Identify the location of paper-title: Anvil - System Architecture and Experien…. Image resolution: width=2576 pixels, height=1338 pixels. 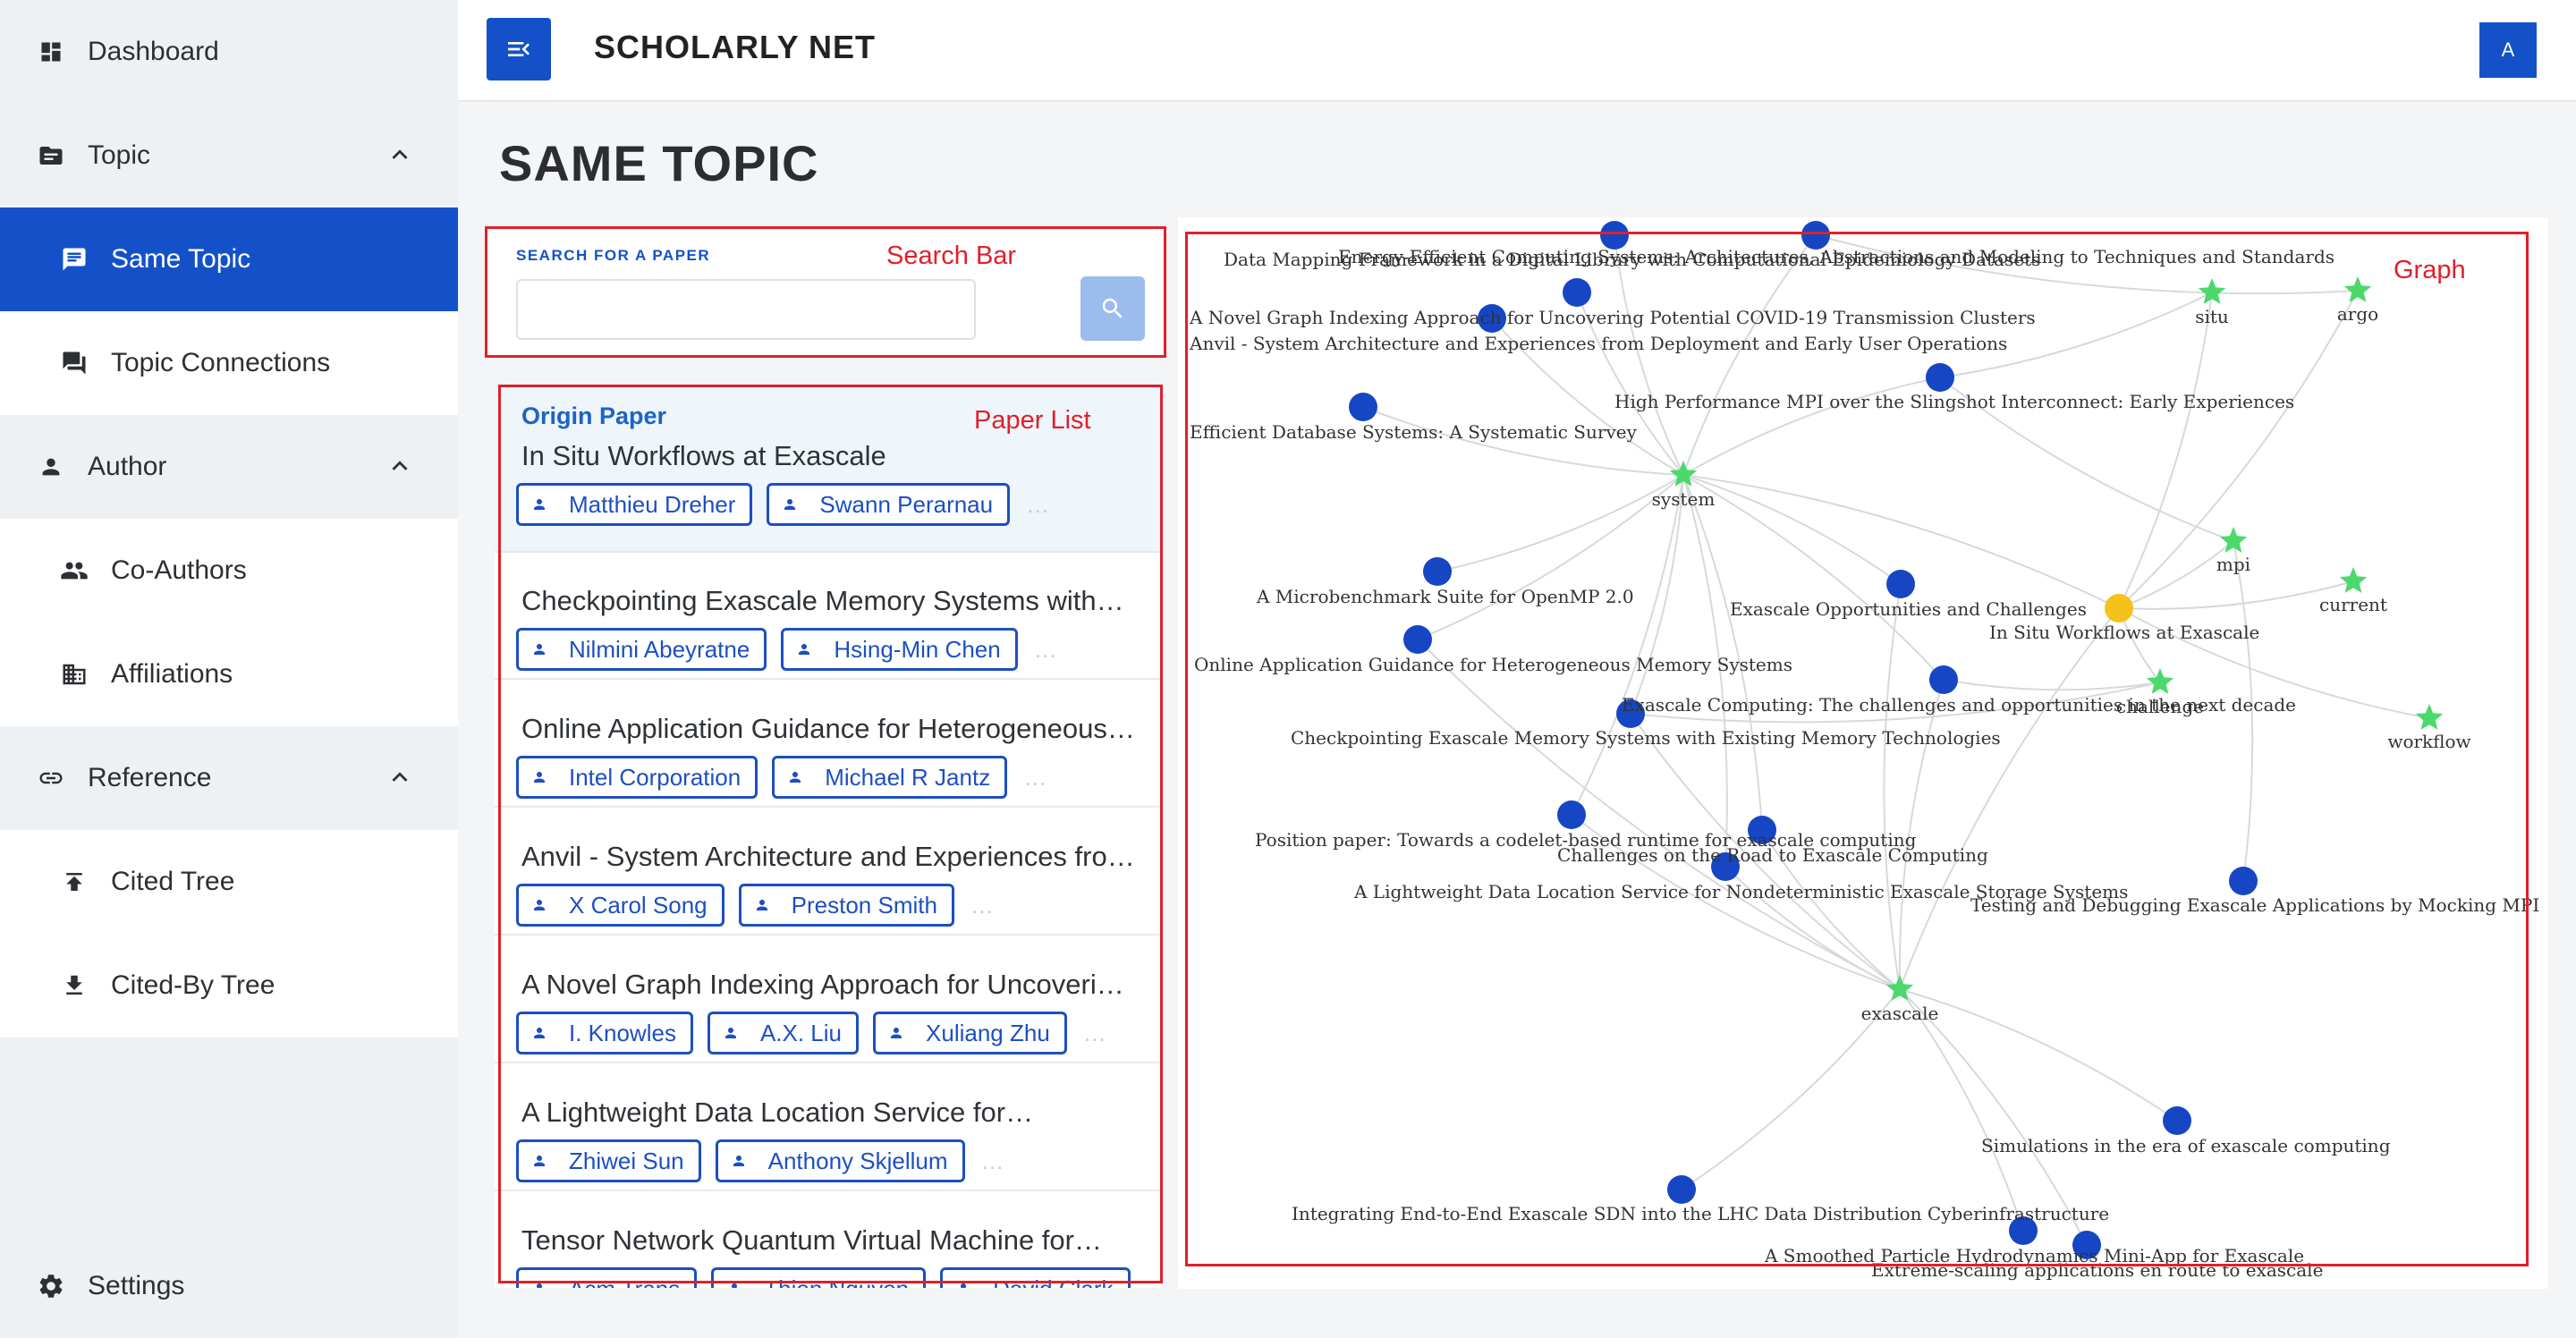
(830, 856).